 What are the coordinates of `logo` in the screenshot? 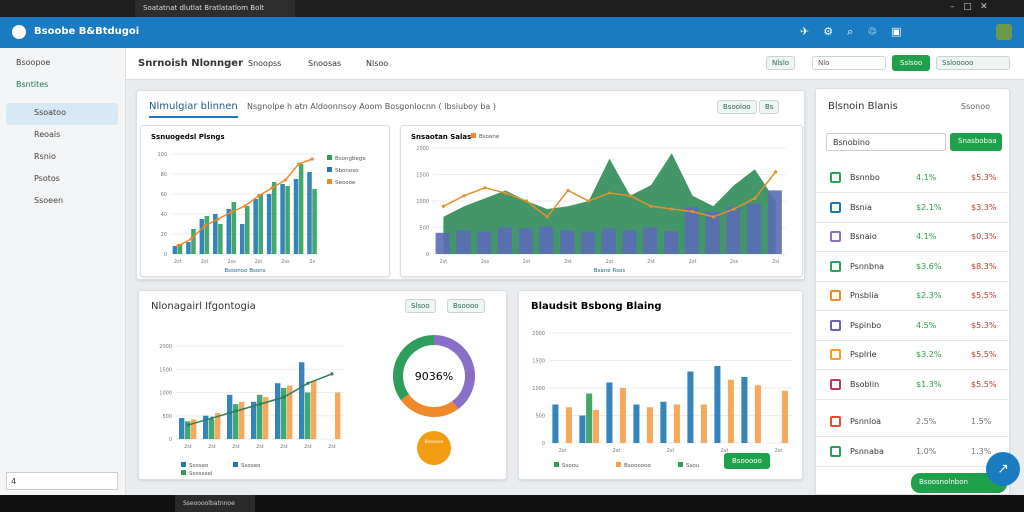 It's located at (19, 32).